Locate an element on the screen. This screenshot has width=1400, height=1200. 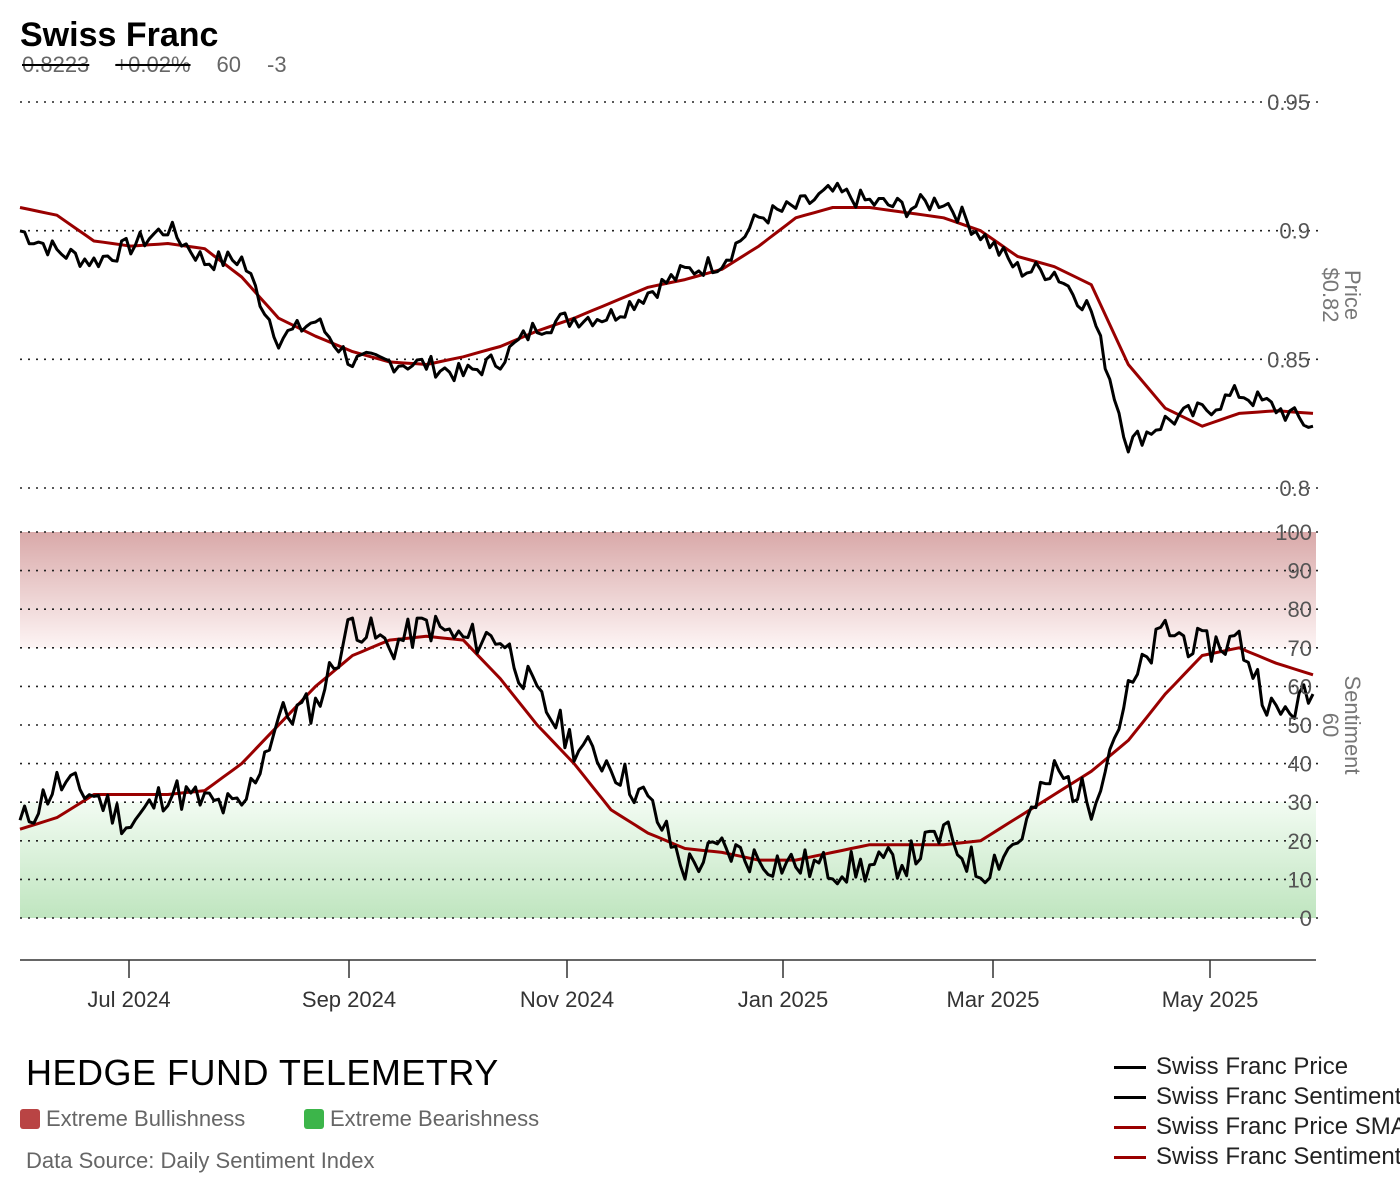
sentiment-tick-label: 30 is located at coordinates (1300, 802).